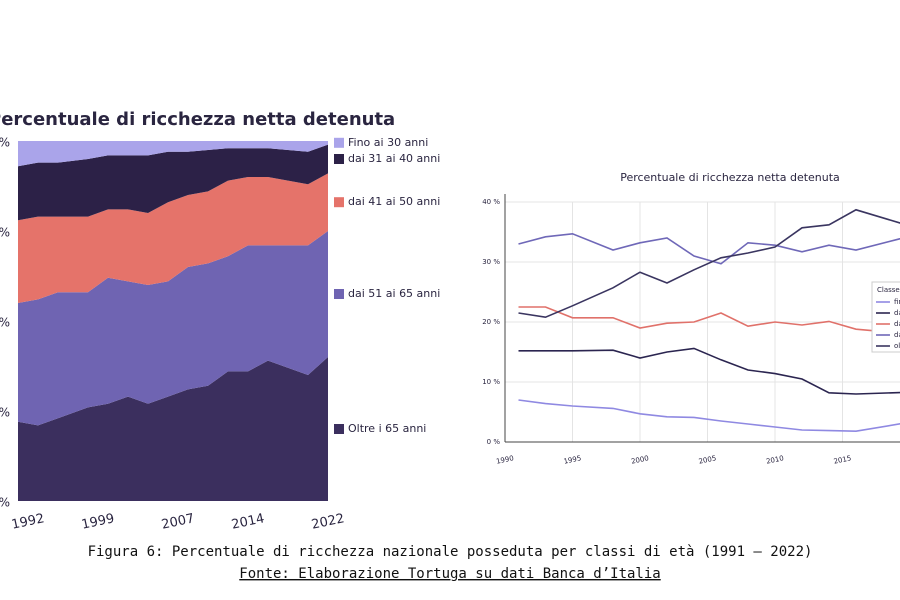  Describe the element at coordinates (387, 428) in the screenshot. I see `legend-label: Oltre i 65 anni` at that location.